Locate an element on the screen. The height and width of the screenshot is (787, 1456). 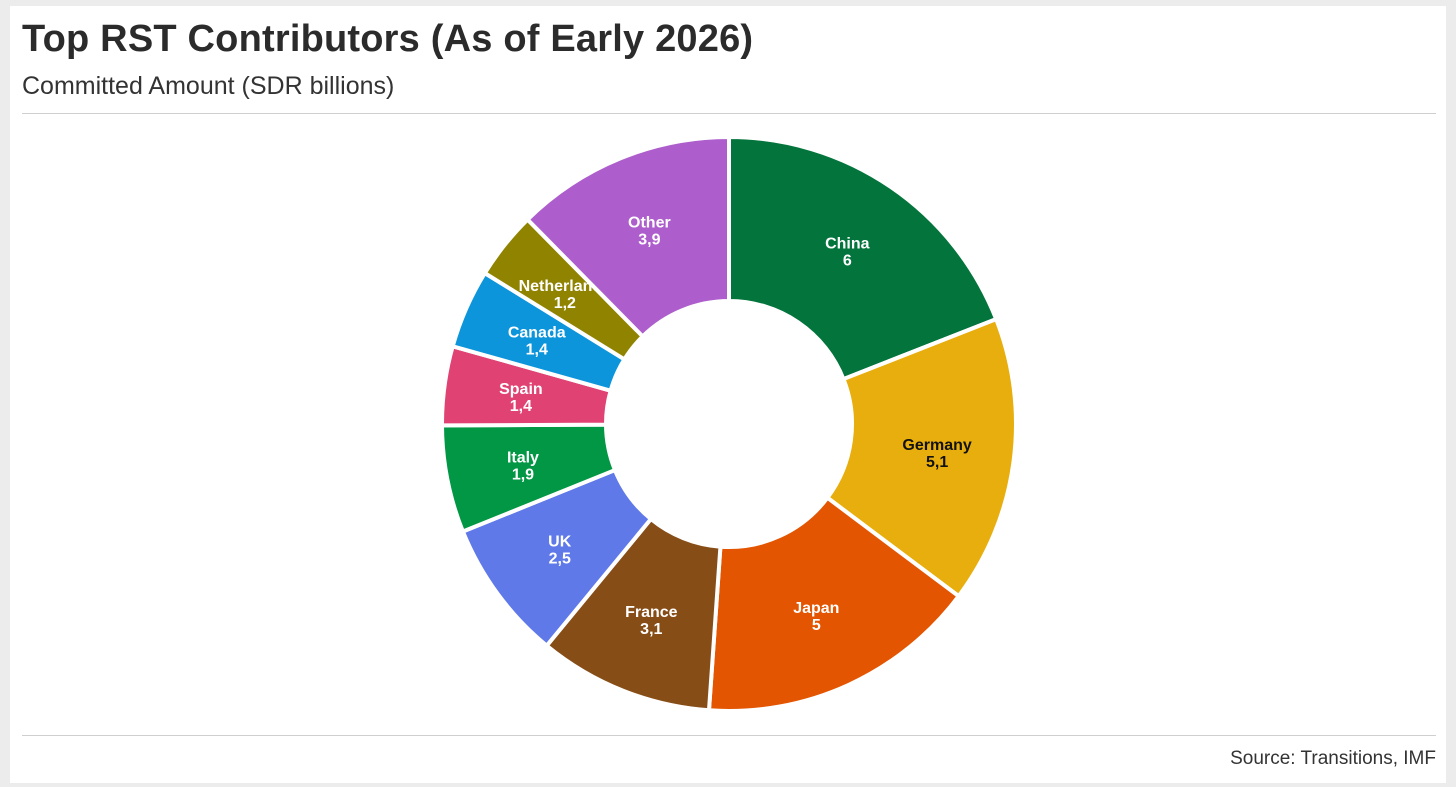
slice-value-uk: 2,5 is located at coordinates (560, 558).